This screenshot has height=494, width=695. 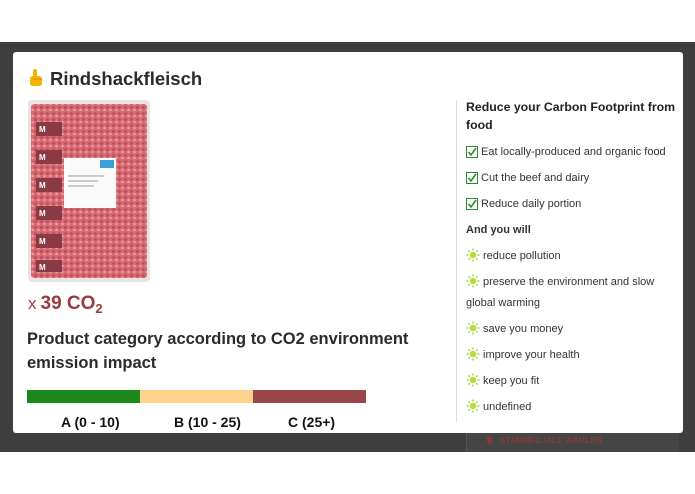 I want to click on results-heading: And you will, so click(x=498, y=230).